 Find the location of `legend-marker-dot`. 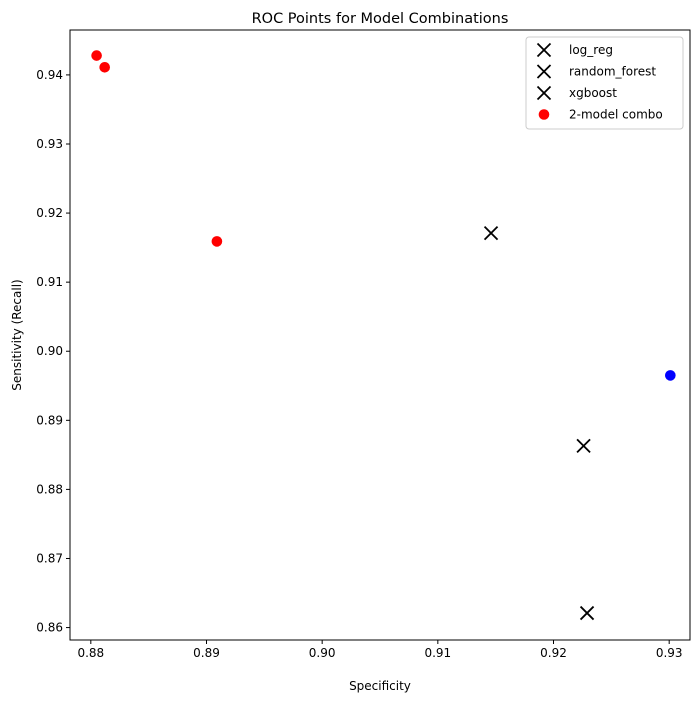

legend-marker-dot is located at coordinates (544, 114).